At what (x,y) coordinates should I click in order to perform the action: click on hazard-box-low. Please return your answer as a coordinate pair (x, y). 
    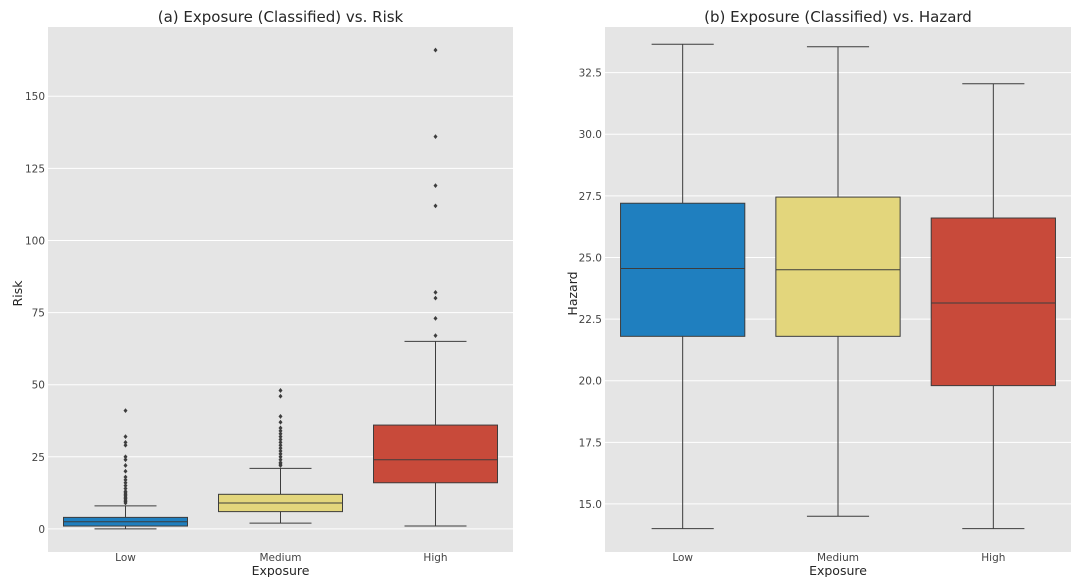
    Looking at the image, I should click on (683, 286).